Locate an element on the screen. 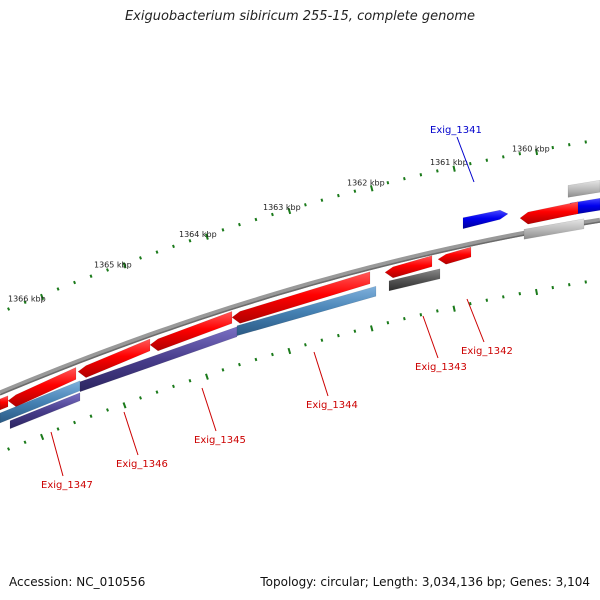  kbp-label: 1362 kbp is located at coordinates (366, 183).